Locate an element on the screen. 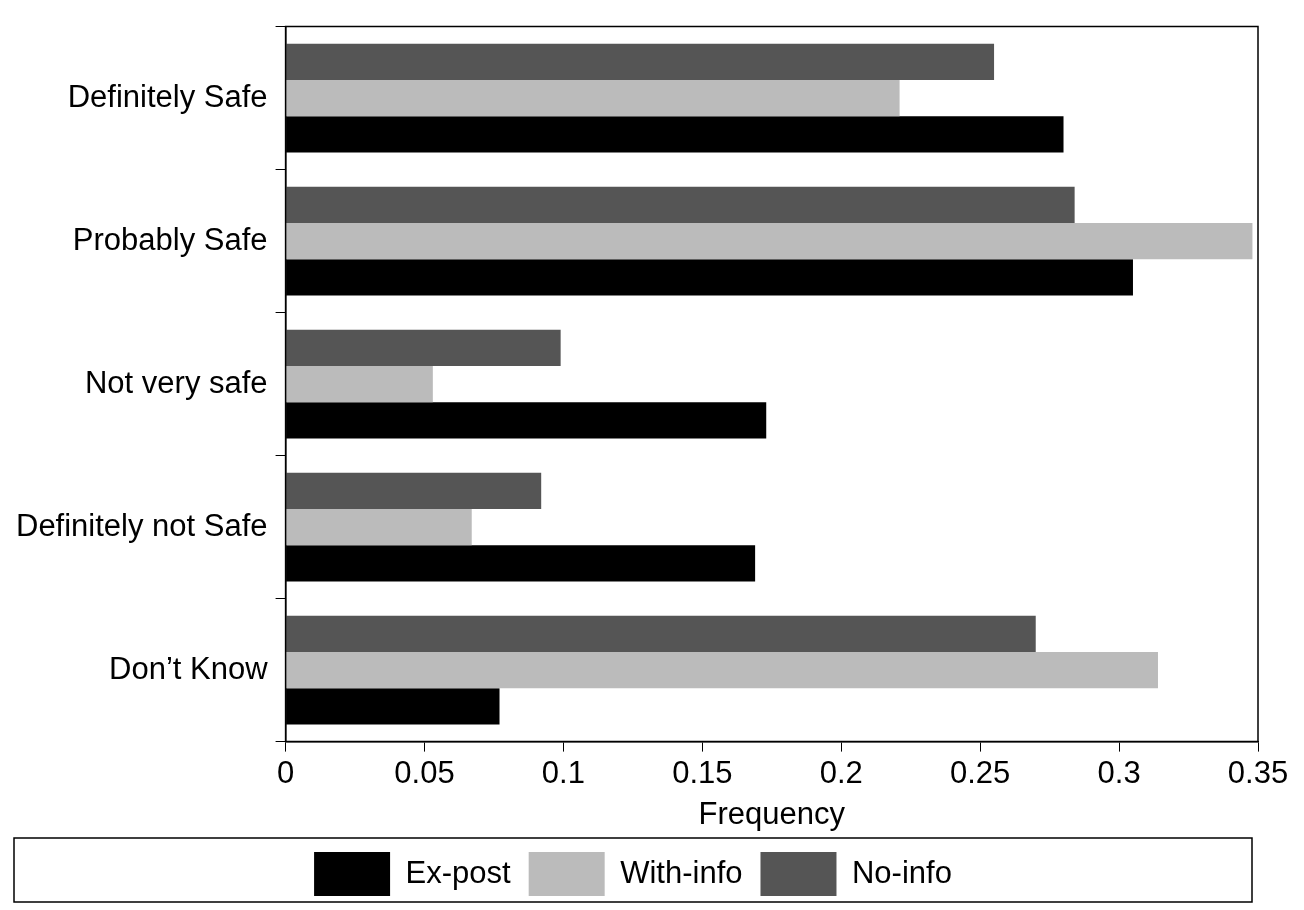 This screenshot has height=910, width=1304. x-tick-label: 0.25 is located at coordinates (980, 772).